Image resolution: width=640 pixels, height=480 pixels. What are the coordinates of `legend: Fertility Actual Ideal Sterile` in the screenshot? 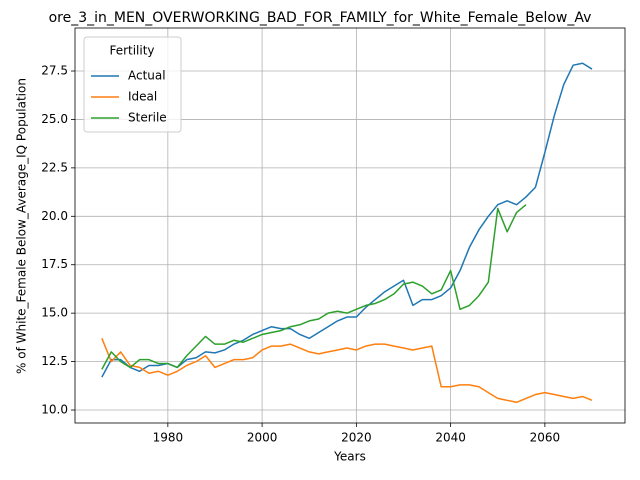 It's located at (132, 84).